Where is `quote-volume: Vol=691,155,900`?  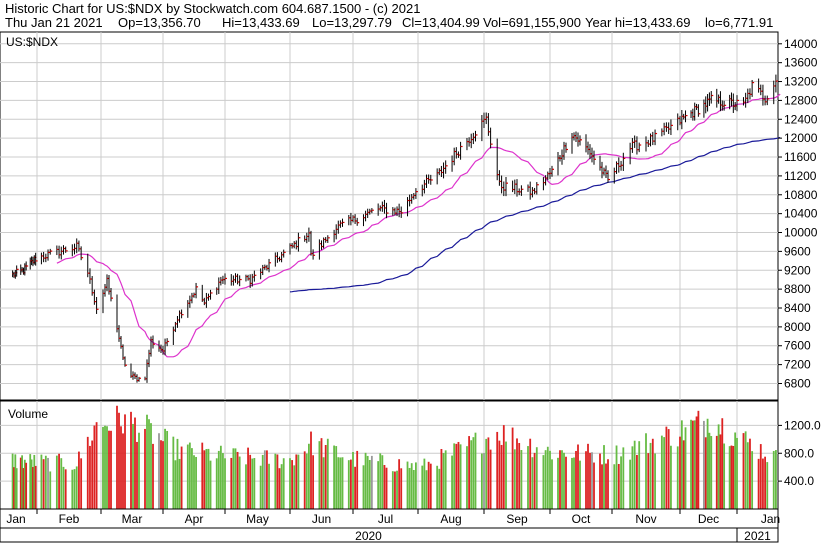
quote-volume: Vol=691,155,900 is located at coordinates (532, 22).